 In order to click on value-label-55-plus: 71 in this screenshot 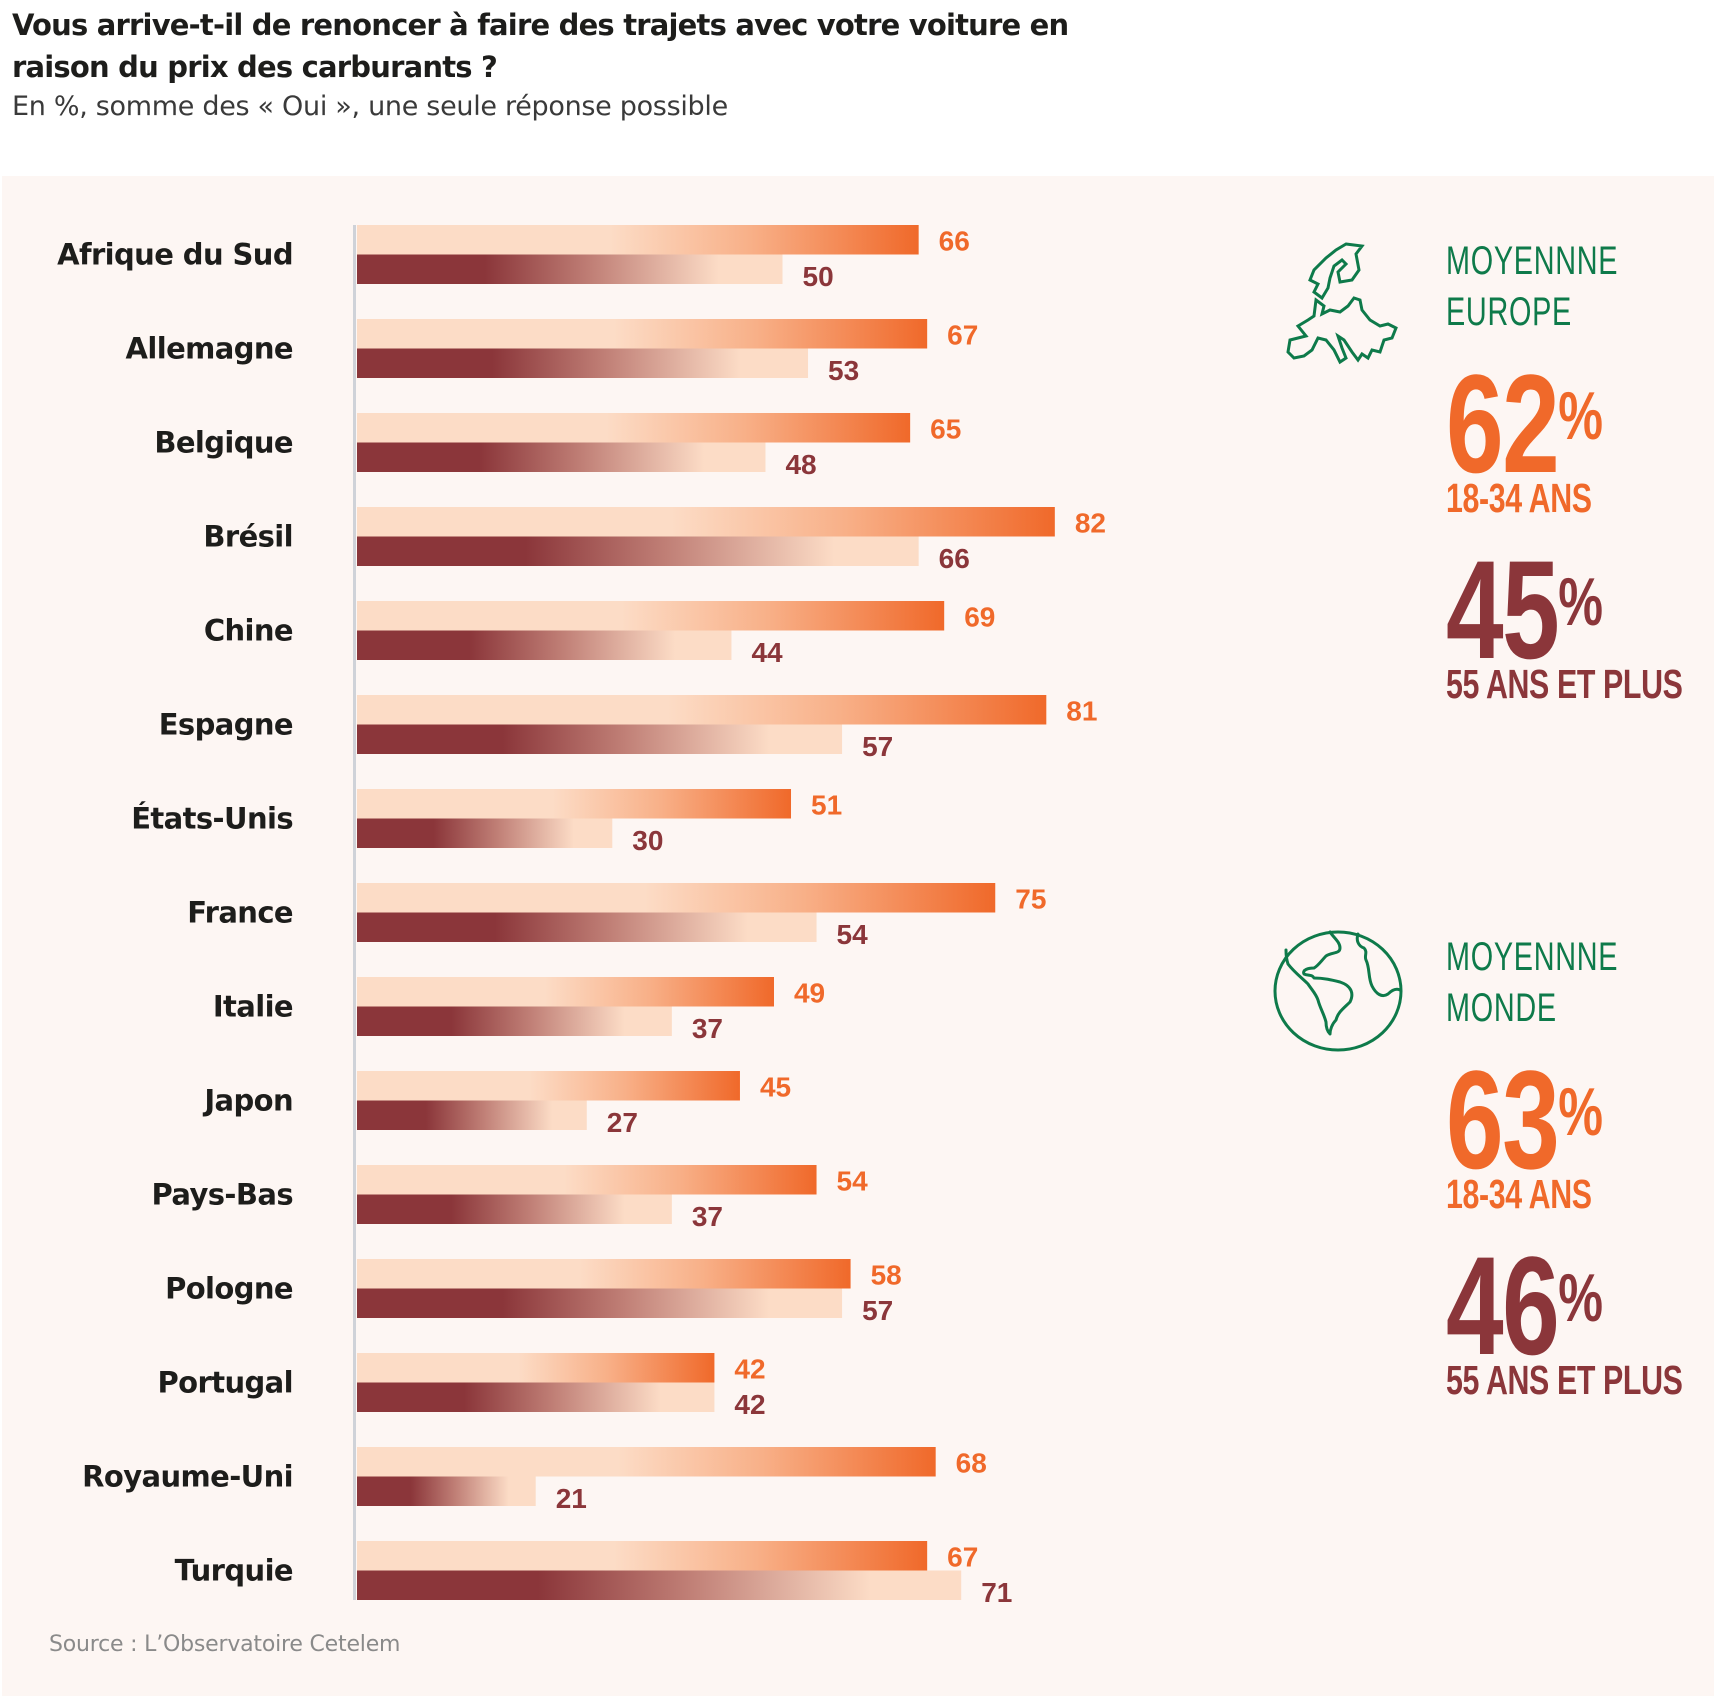, I will do `click(996, 1592)`.